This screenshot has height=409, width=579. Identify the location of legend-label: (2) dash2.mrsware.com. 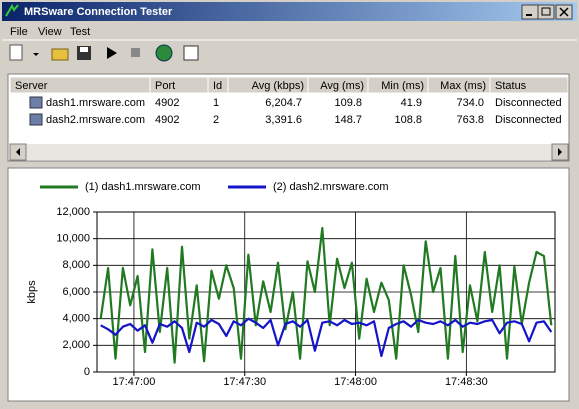
(331, 187).